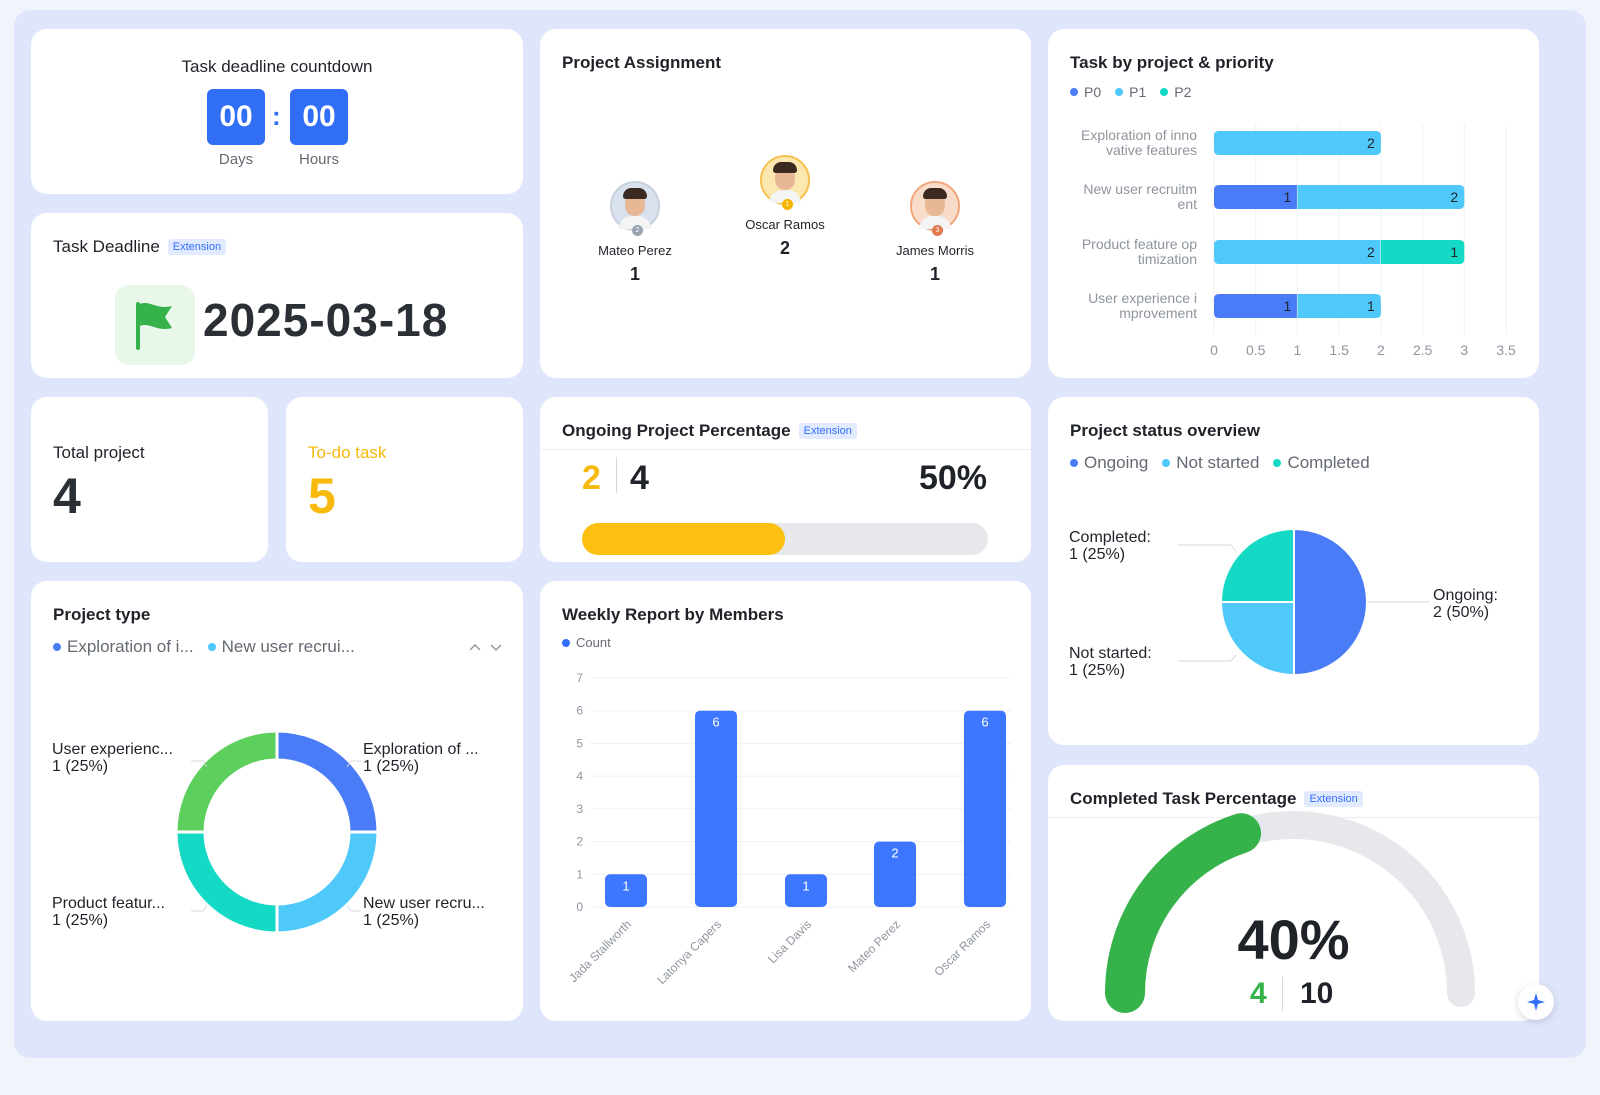 The width and height of the screenshot is (1600, 1095). What do you see at coordinates (1140, 189) in the screenshot?
I see `category-label: New user recruitm` at bounding box center [1140, 189].